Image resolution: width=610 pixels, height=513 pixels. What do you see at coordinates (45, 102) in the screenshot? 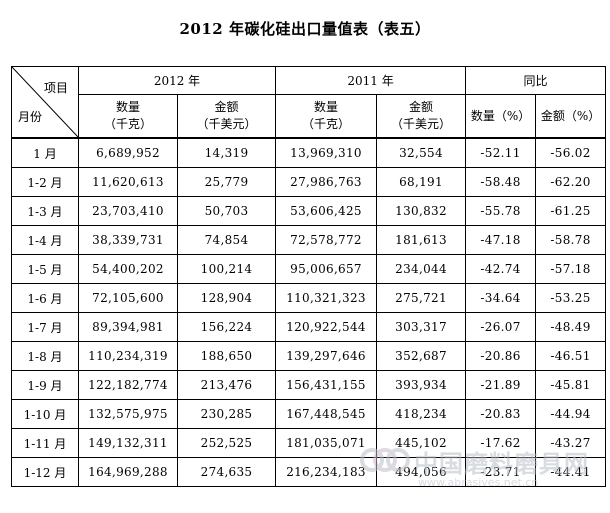
I see `diagonal-line` at bounding box center [45, 102].